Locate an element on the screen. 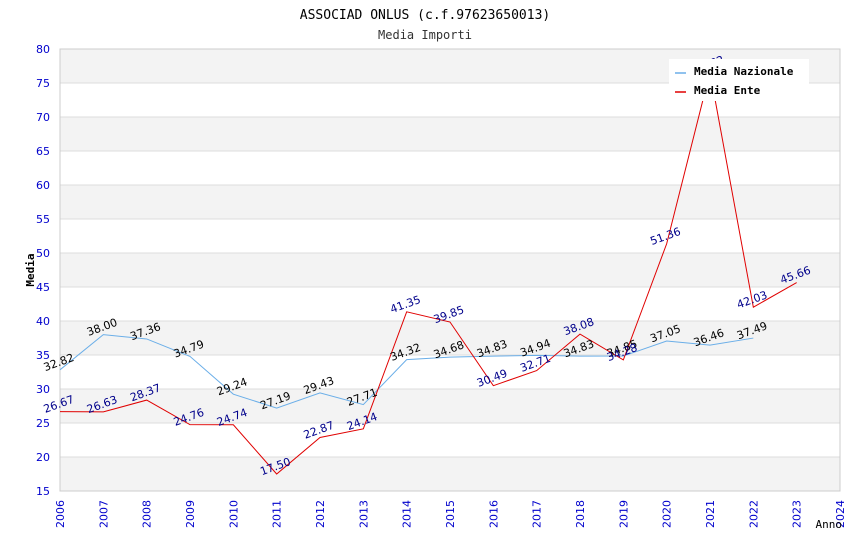  x-tick-label: 2009 is located at coordinates (190, 514).